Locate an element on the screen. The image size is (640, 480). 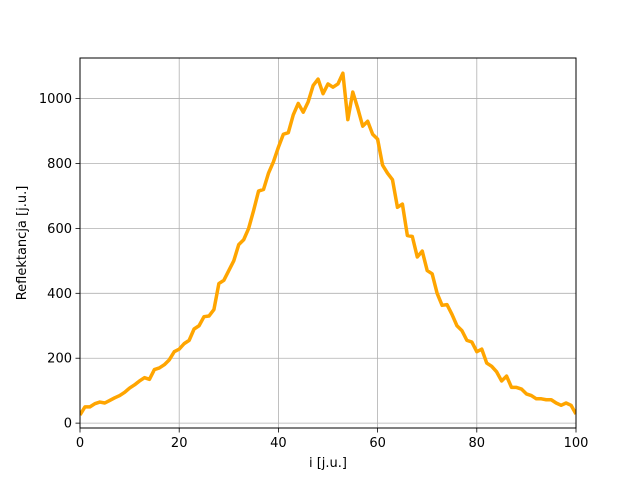
x-tick-label: 60 is located at coordinates (377, 443).